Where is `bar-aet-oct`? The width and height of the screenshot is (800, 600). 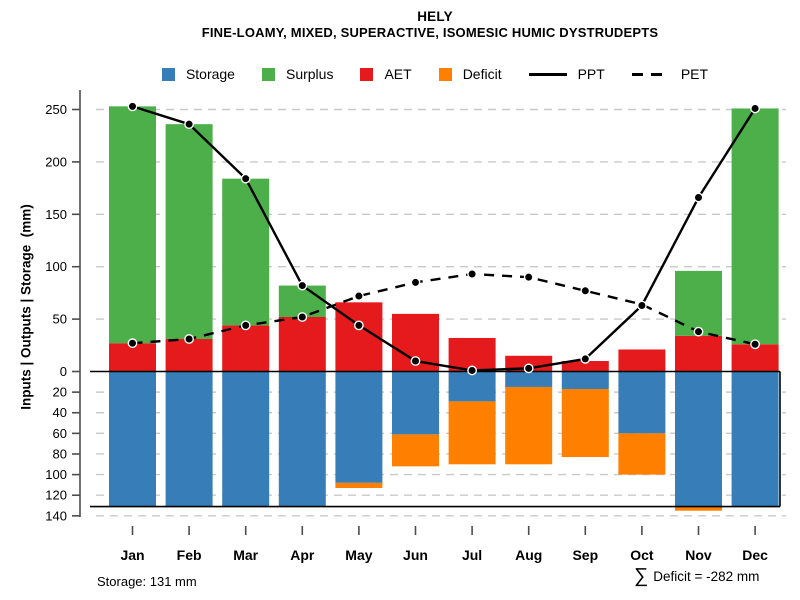 bar-aet-oct is located at coordinates (642, 360).